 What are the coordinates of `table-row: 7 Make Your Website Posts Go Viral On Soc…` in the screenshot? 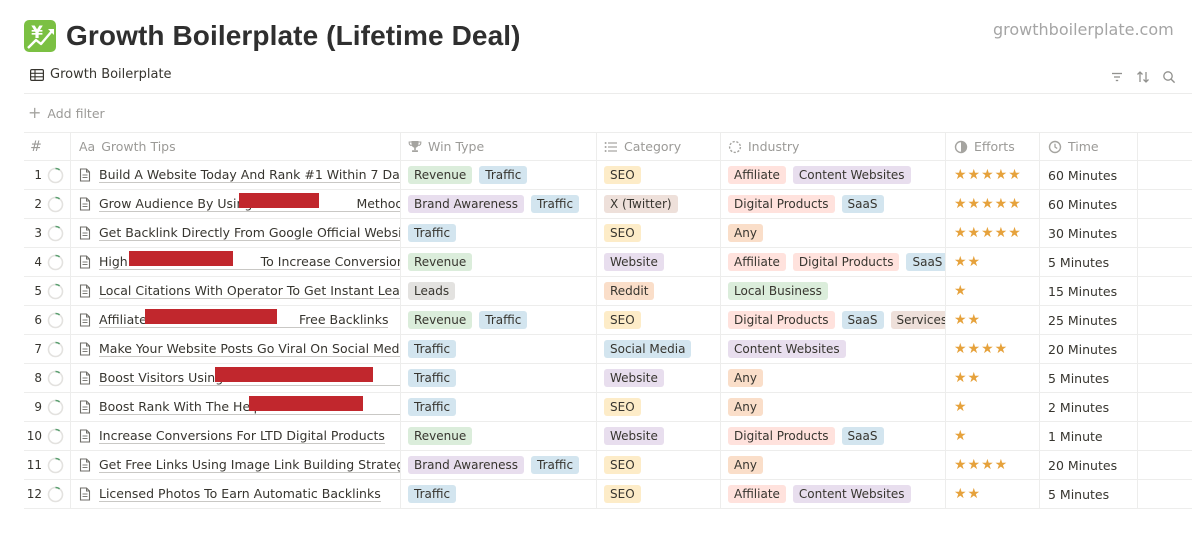 It's located at (608, 349).